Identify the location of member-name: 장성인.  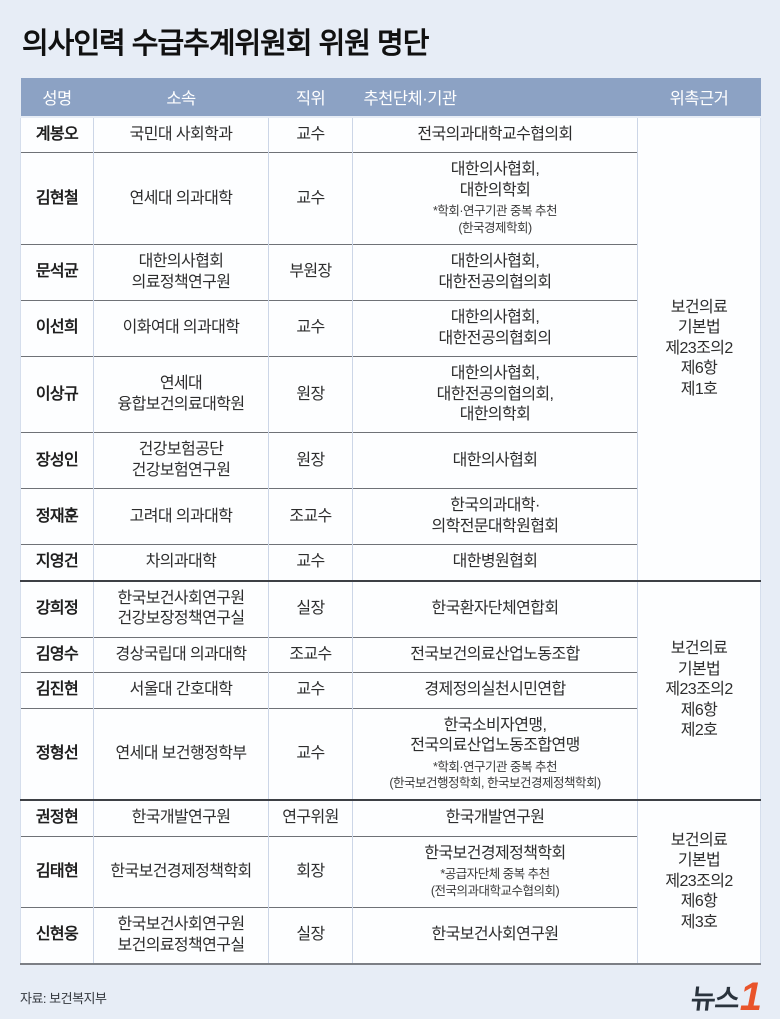
(57, 460).